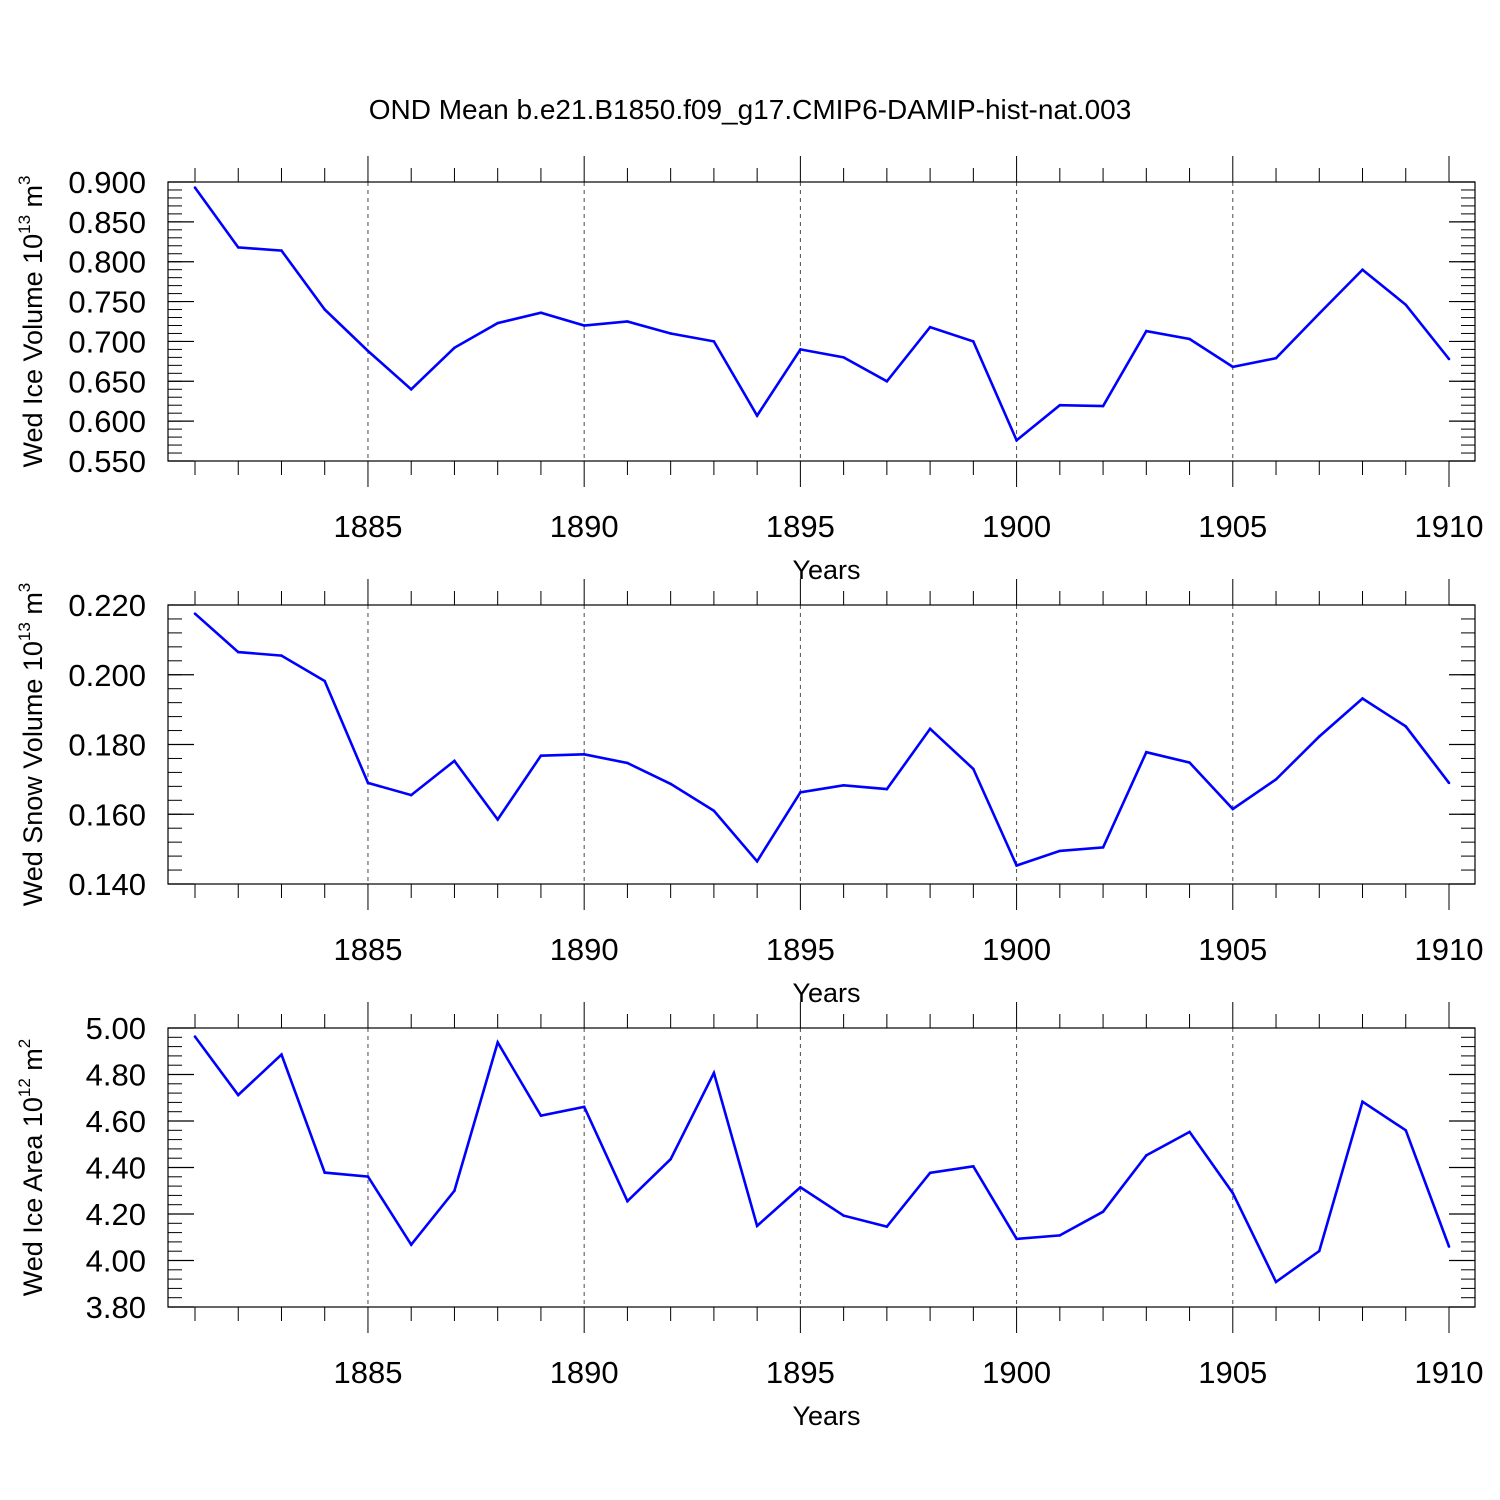  I want to click on x-tick-label: 1910, so click(1449, 1372).